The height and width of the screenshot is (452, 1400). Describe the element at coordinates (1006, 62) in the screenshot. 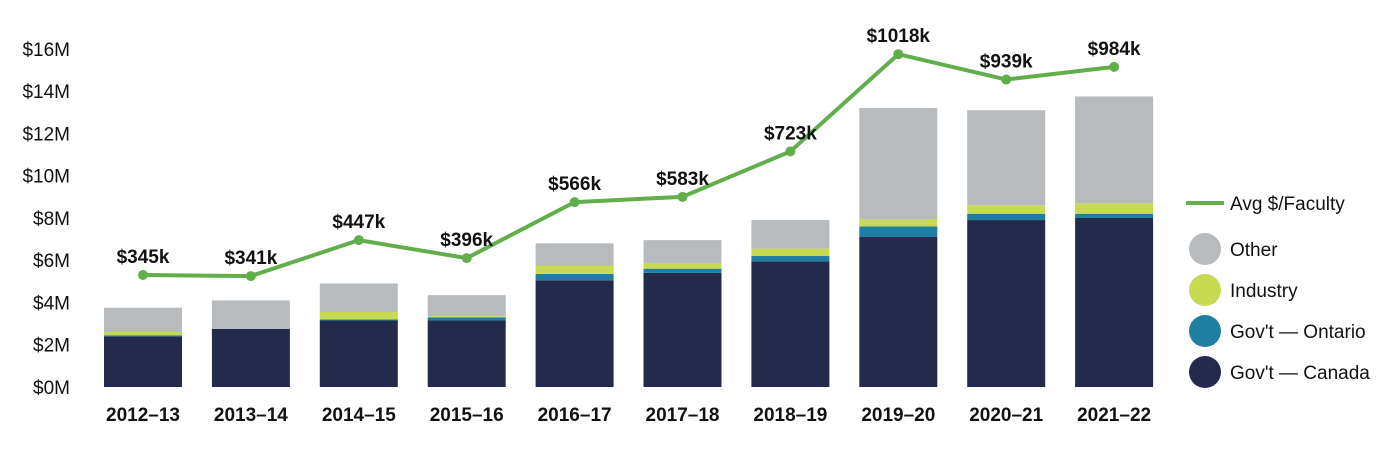

I see `avg-line-data-label: $939k` at that location.